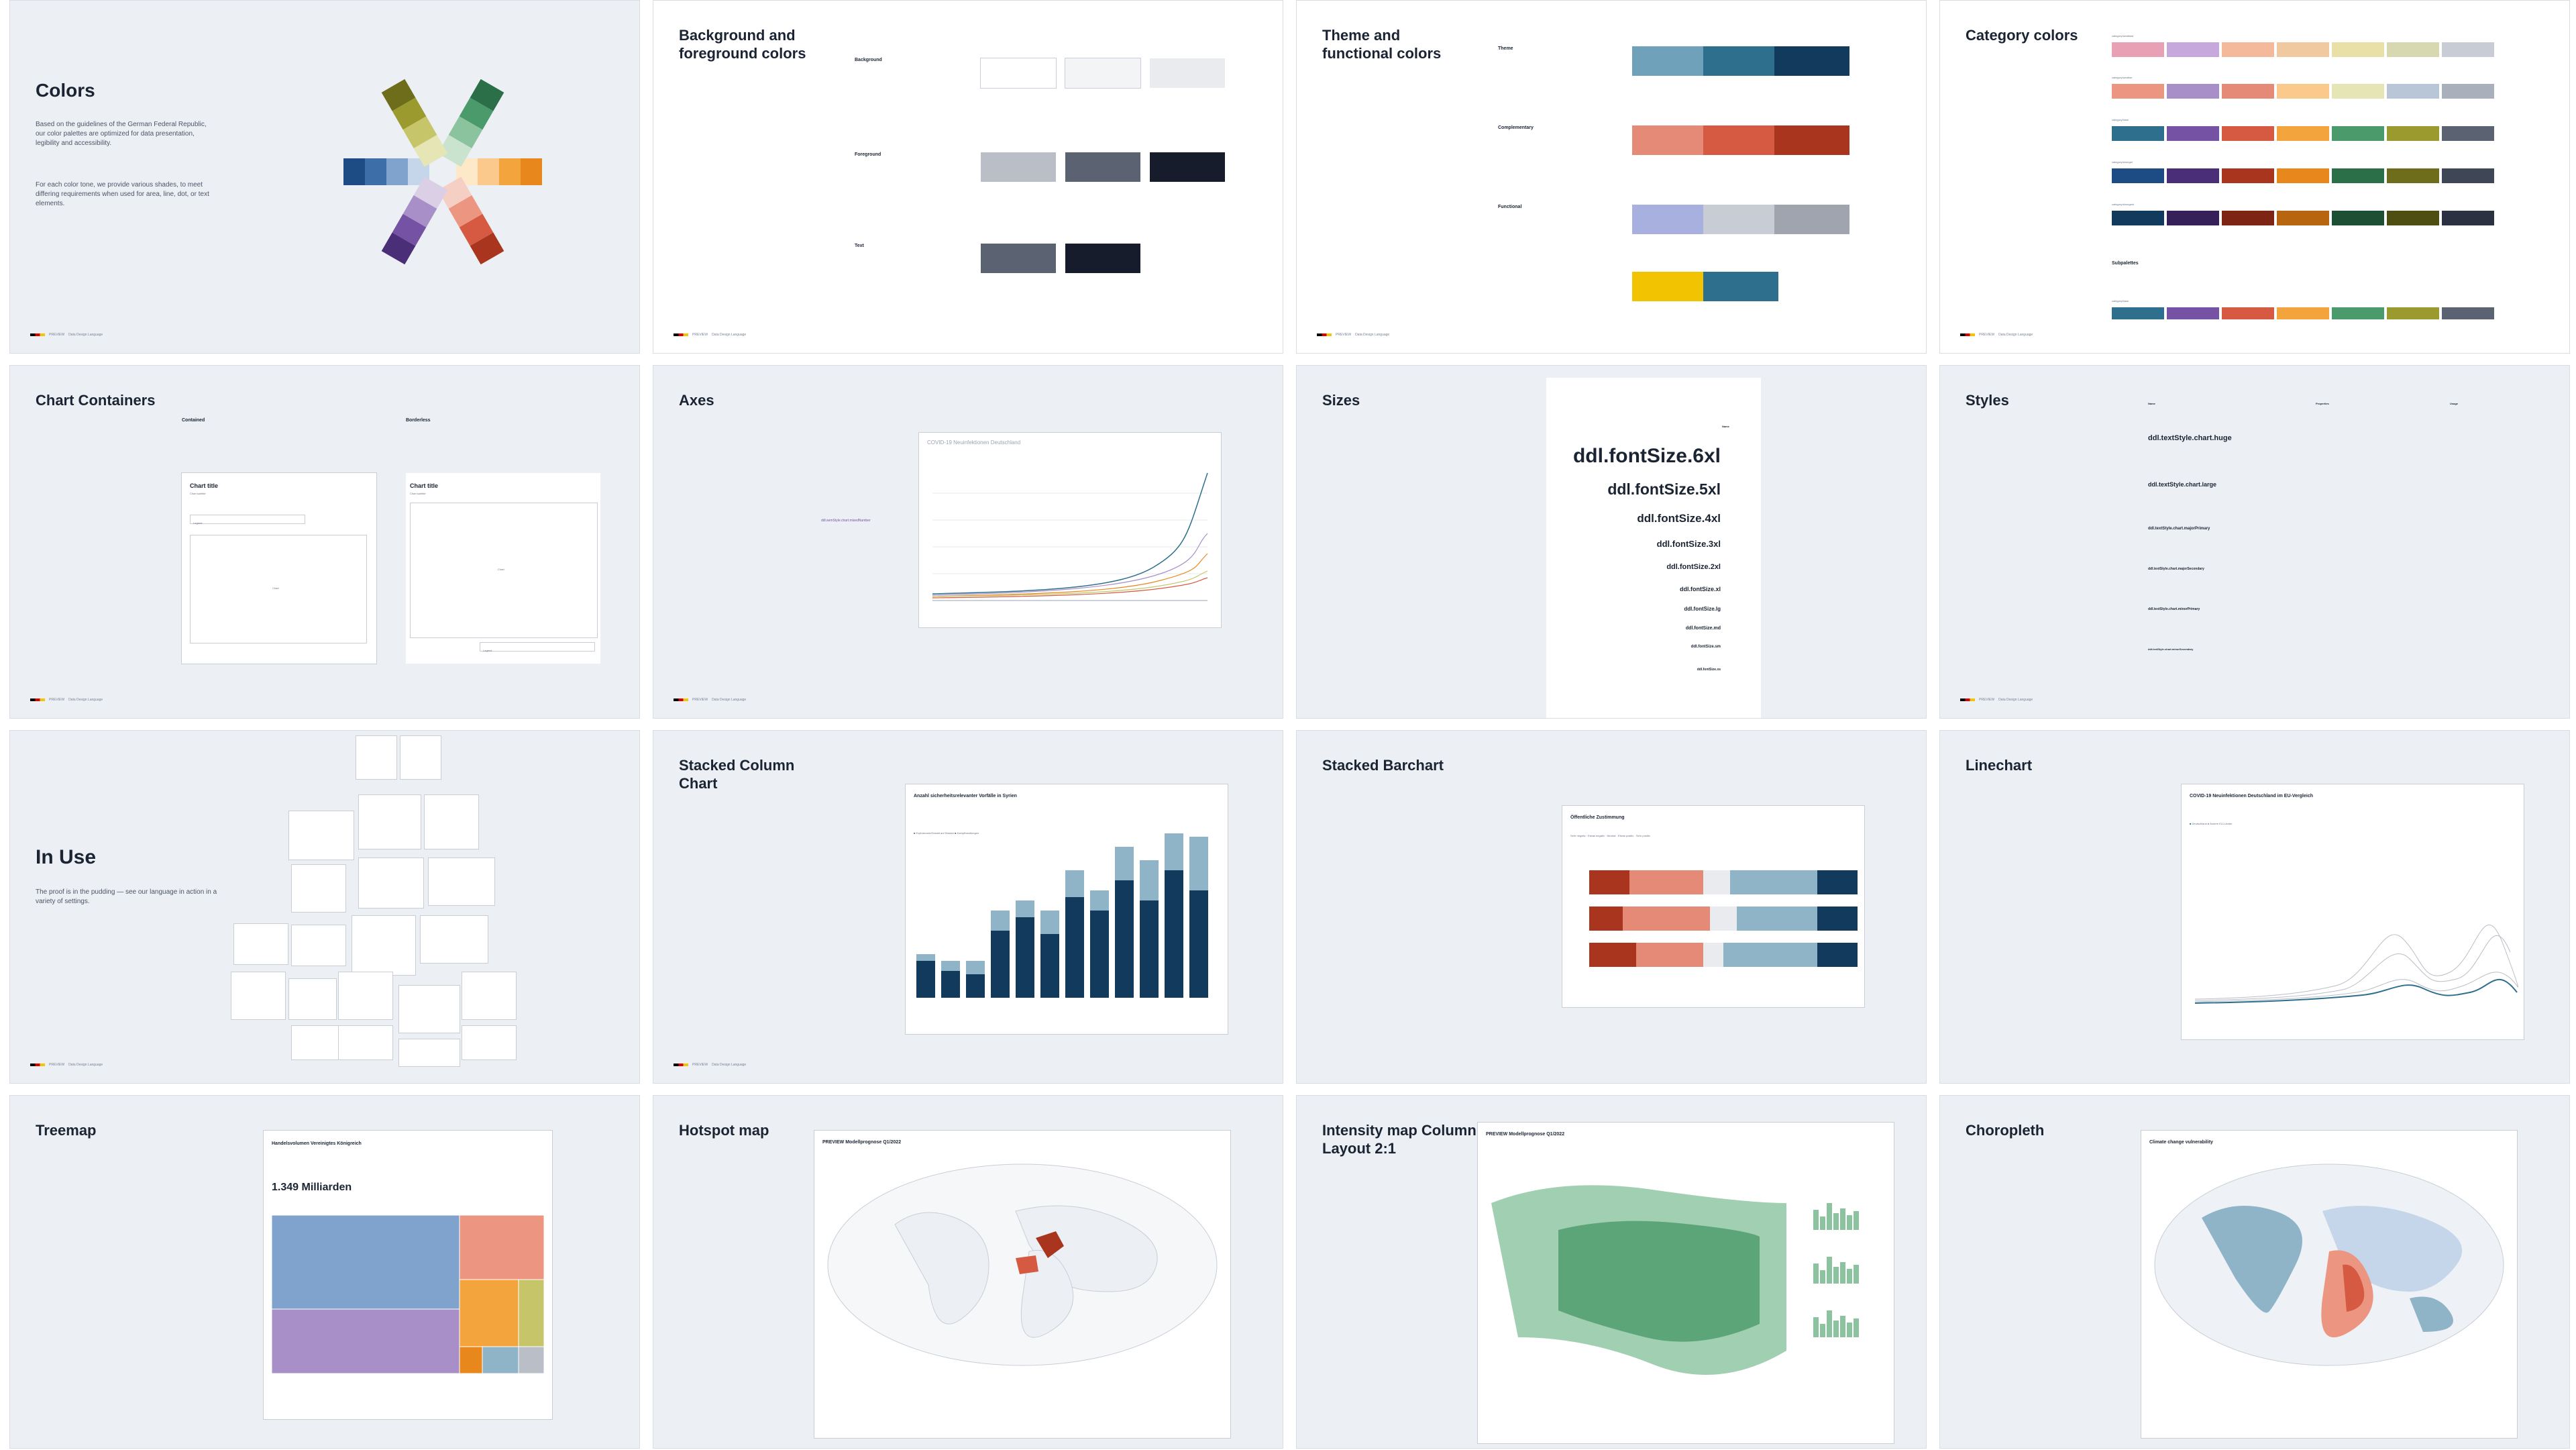 This screenshot has width=2576, height=1450. I want to click on line-chart, so click(2356, 964).